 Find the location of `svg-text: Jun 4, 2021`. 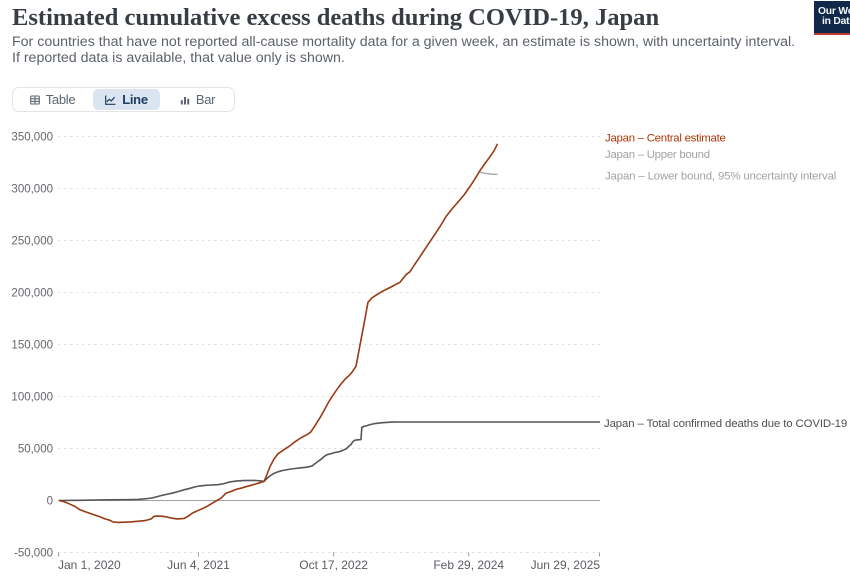

svg-text: Jun 4, 2021 is located at coordinates (198, 565).